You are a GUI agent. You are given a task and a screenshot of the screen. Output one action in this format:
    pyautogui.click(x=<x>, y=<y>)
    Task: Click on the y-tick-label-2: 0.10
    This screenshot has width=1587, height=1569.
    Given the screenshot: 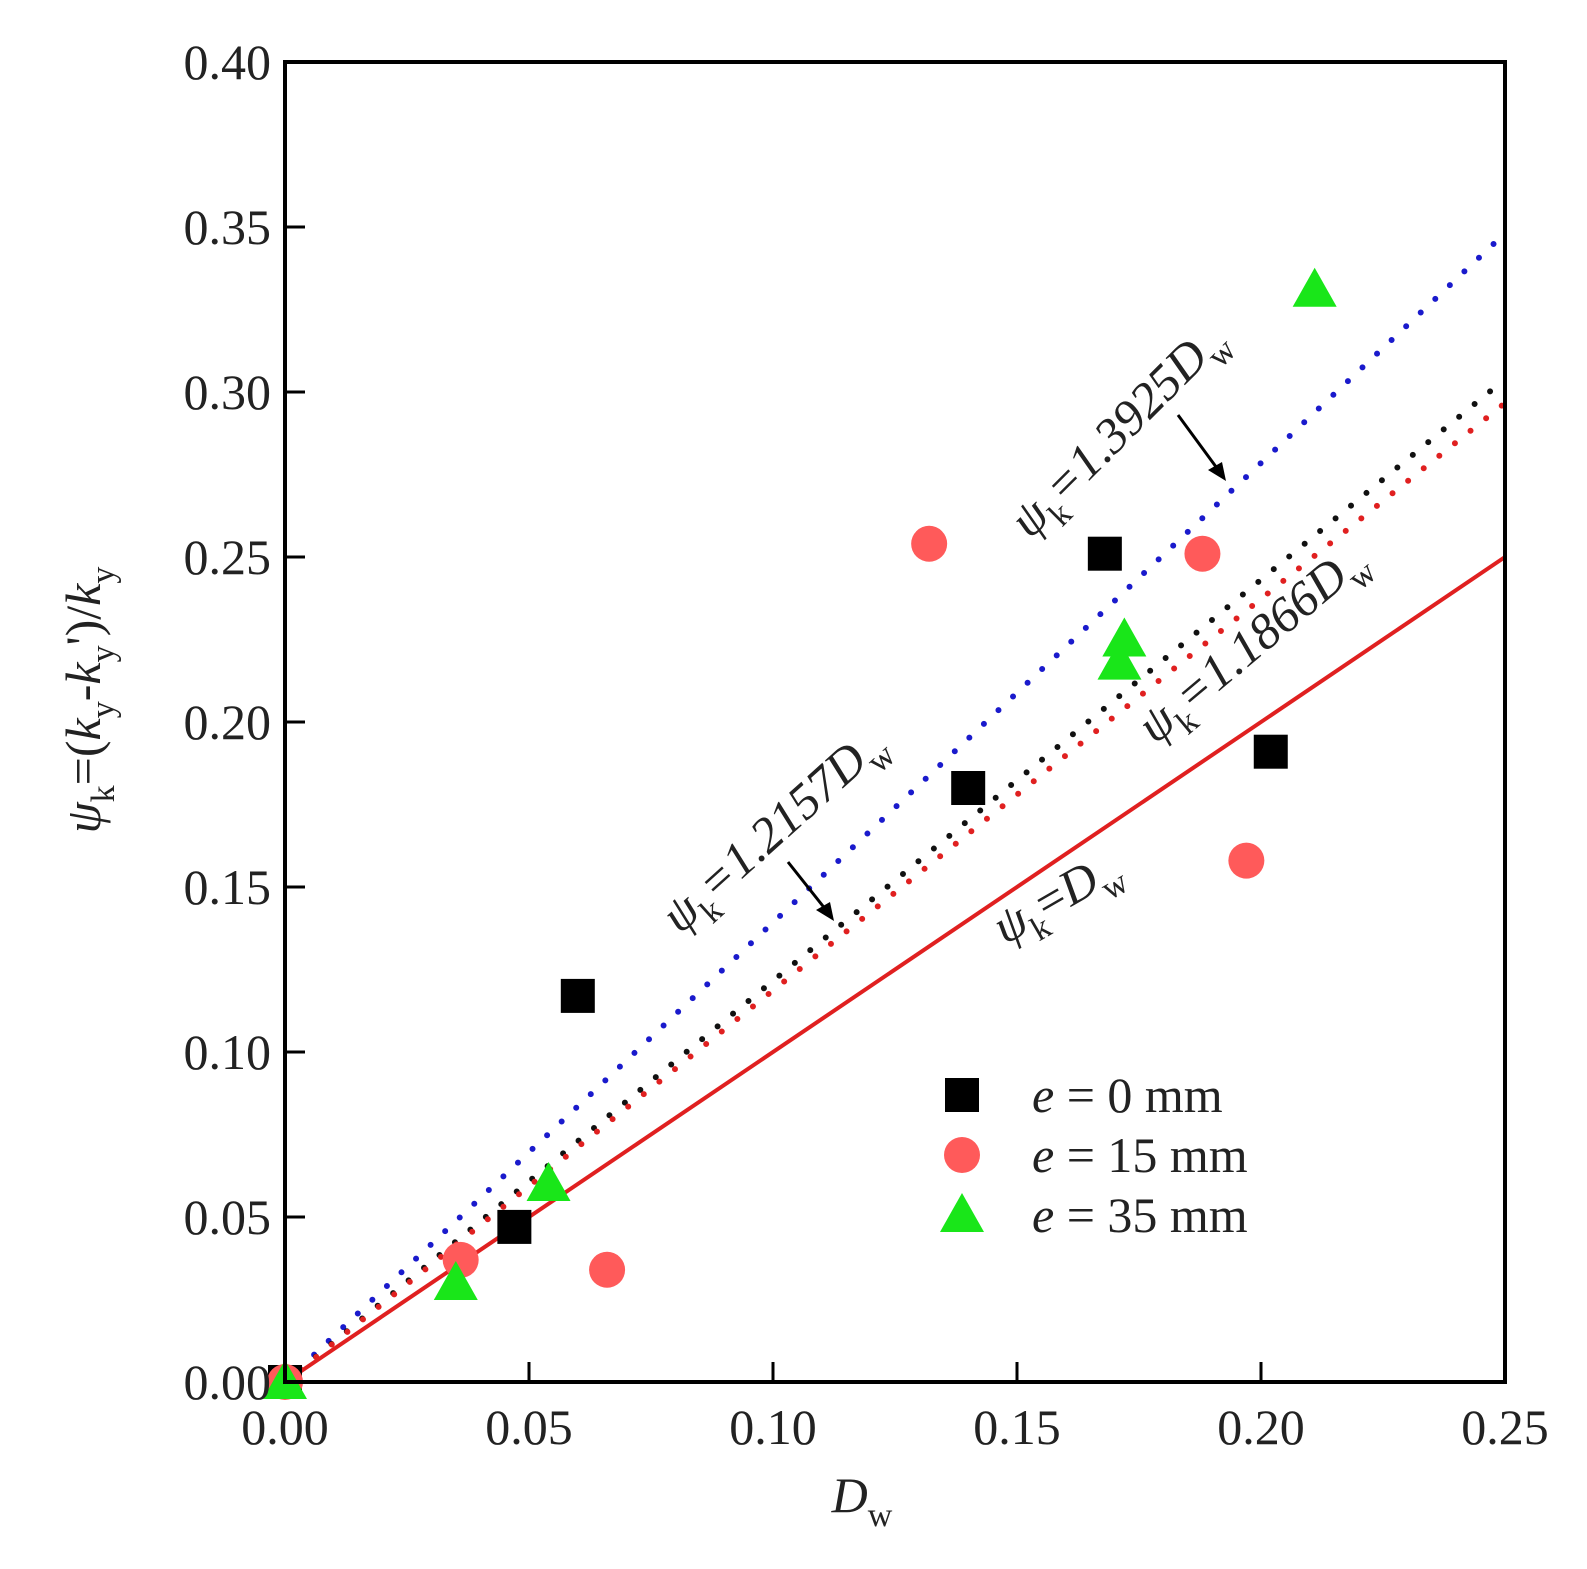 What is the action you would take?
    pyautogui.click(x=228, y=1052)
    